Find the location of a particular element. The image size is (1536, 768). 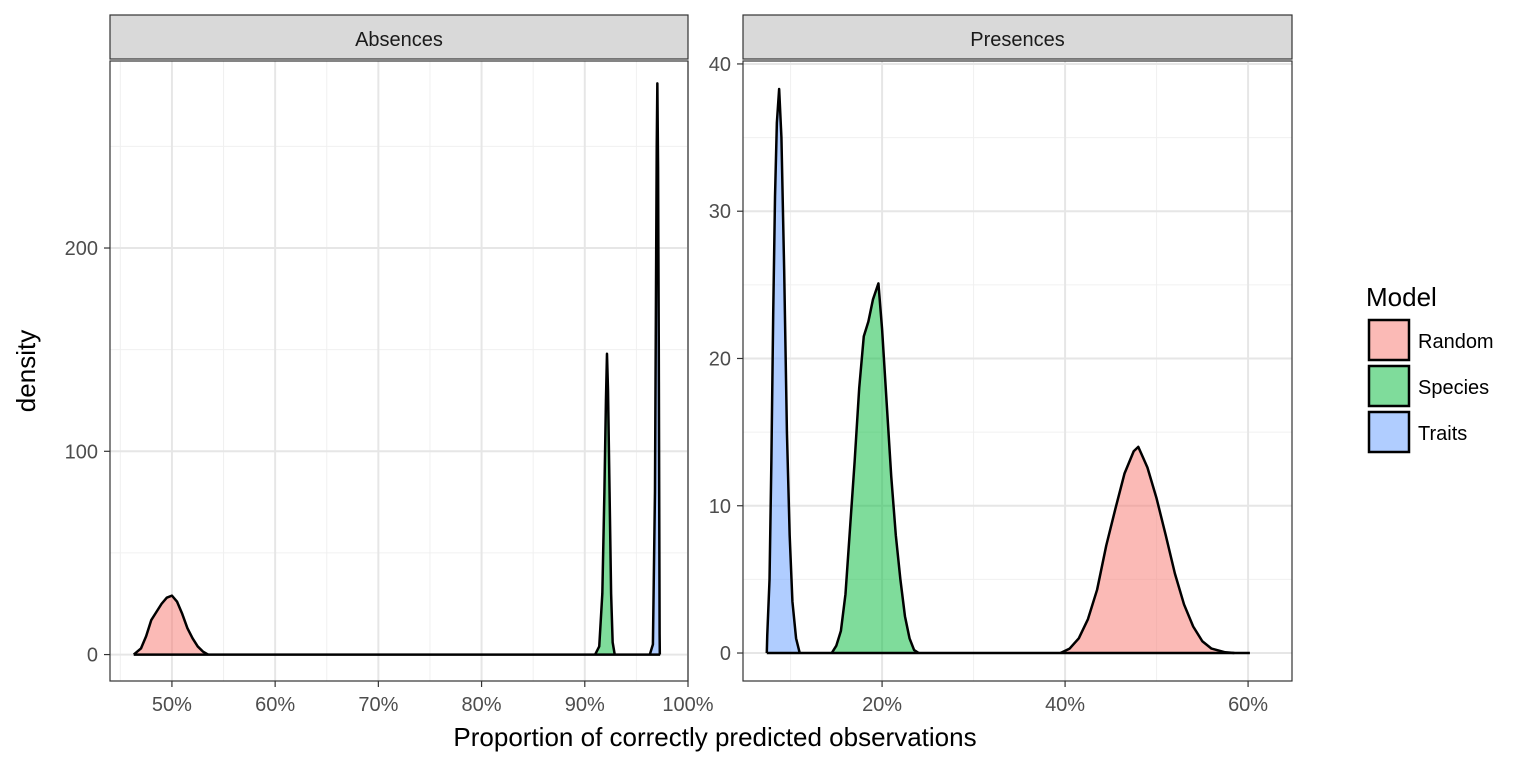

y-tick-label: 20 is located at coordinates (720, 359).